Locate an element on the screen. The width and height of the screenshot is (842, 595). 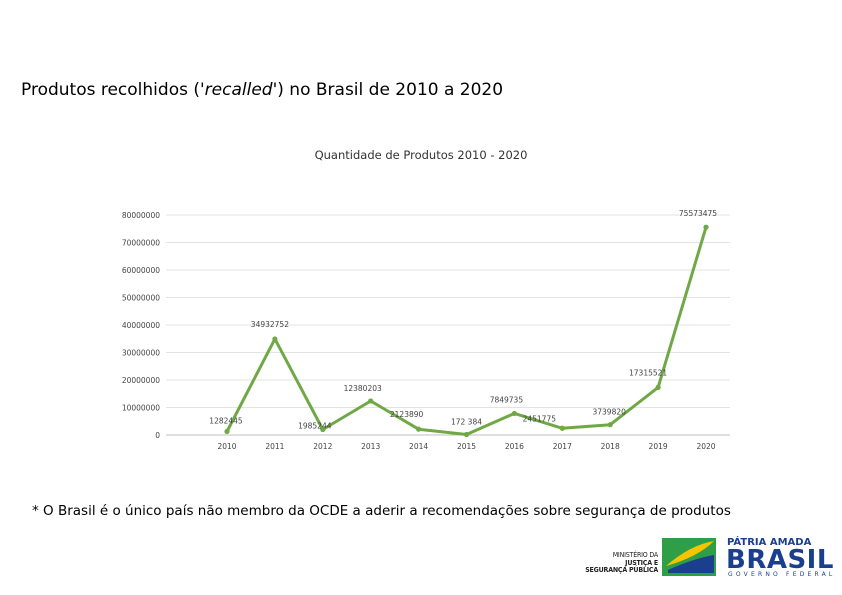
x-tick-label: 2020 is located at coordinates (705, 446).